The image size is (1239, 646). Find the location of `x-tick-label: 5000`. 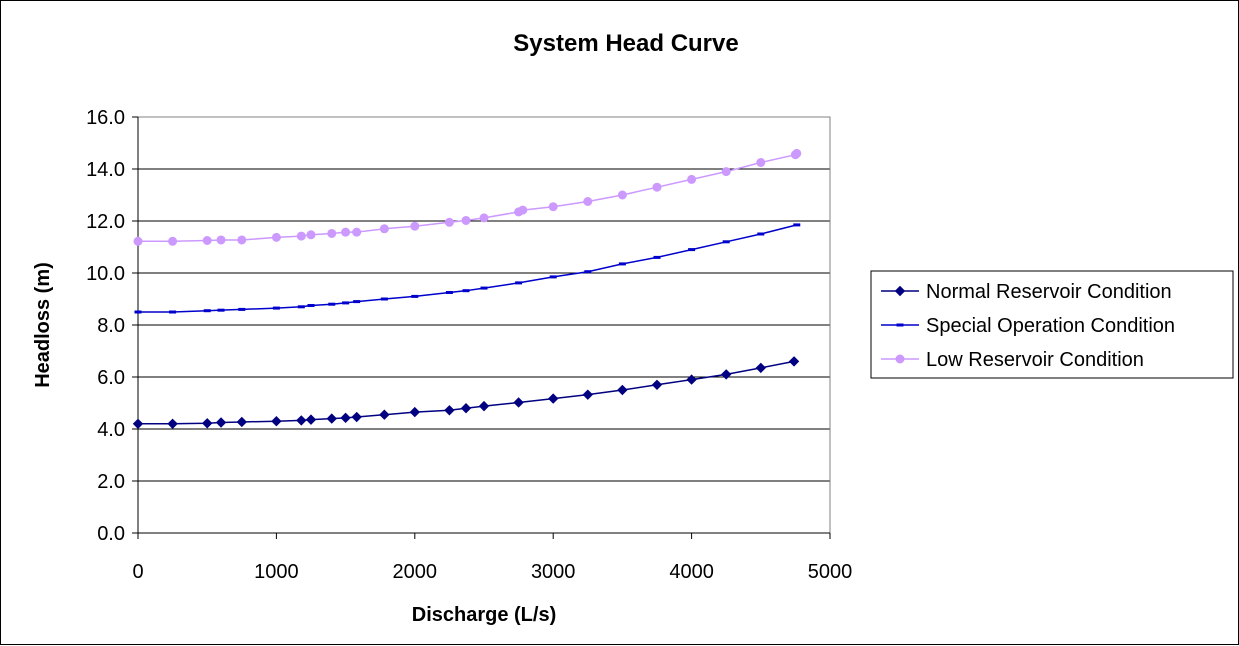

x-tick-label: 5000 is located at coordinates (830, 572).